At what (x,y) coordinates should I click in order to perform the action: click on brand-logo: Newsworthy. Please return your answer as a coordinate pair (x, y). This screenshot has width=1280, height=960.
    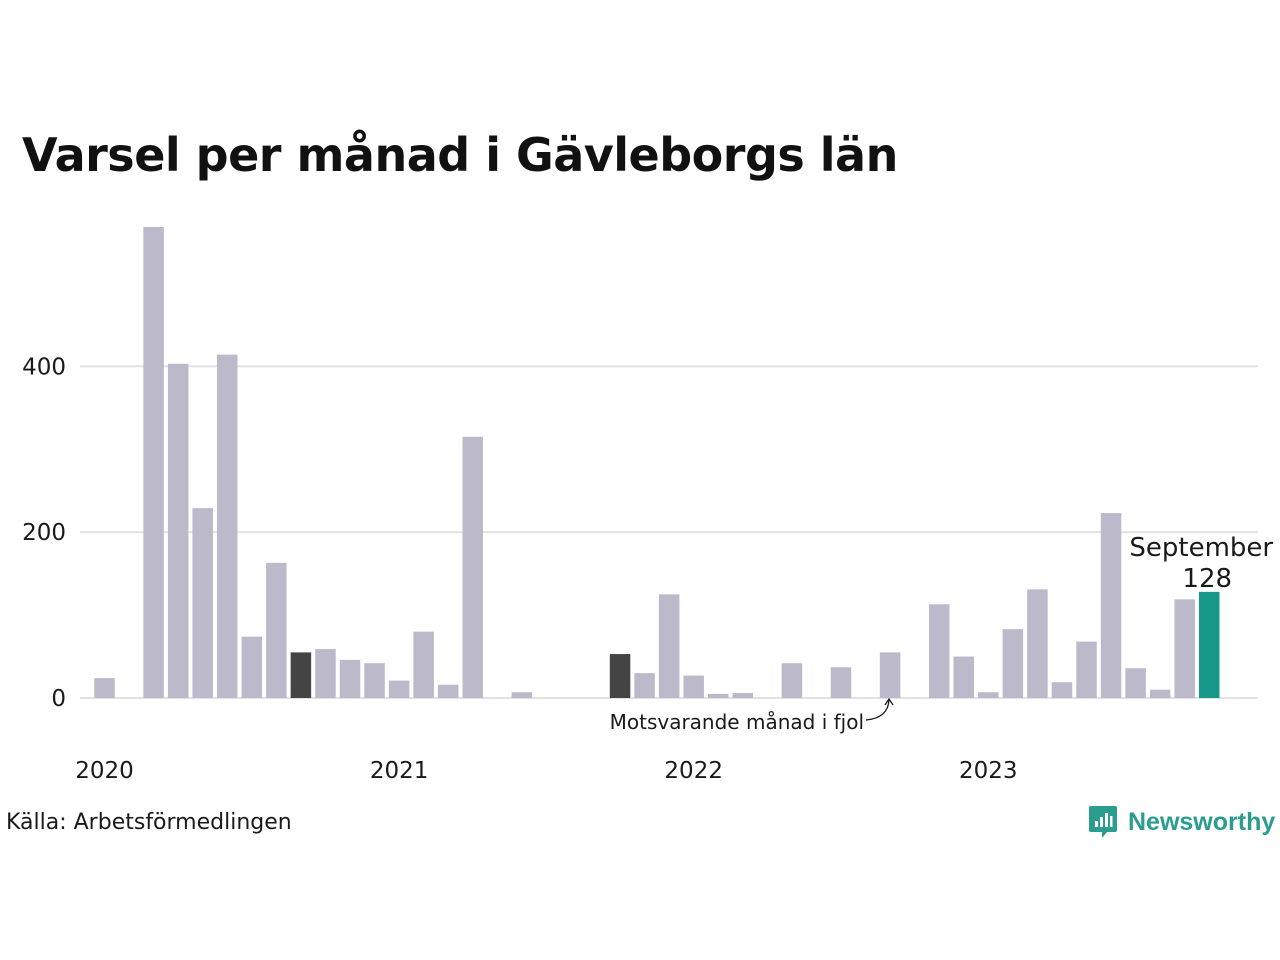
    Looking at the image, I should click on (1181, 822).